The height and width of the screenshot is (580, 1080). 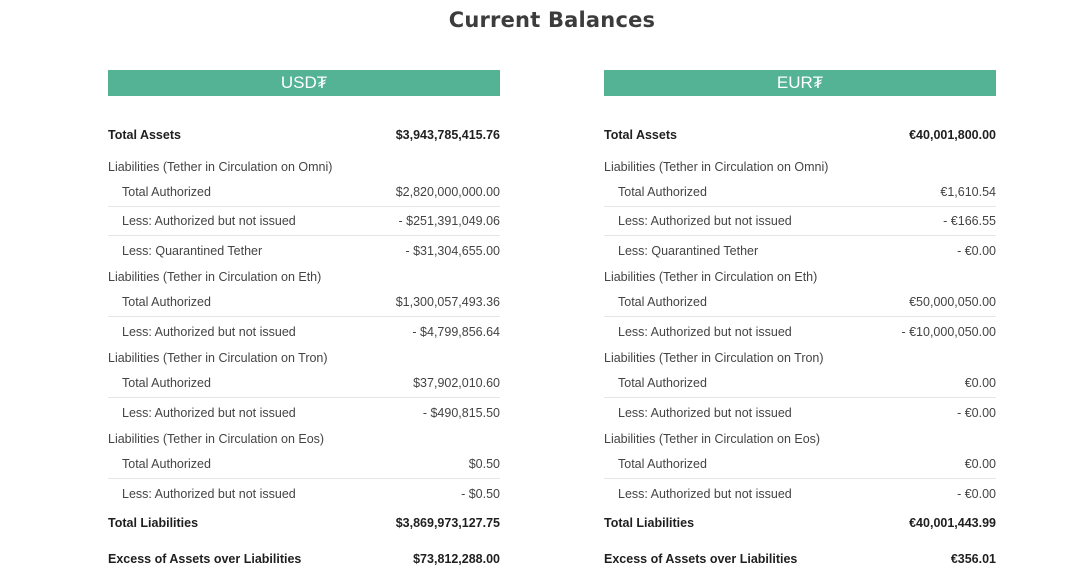 I want to click on eurt-panel-header: EUR₮, so click(x=800, y=83).